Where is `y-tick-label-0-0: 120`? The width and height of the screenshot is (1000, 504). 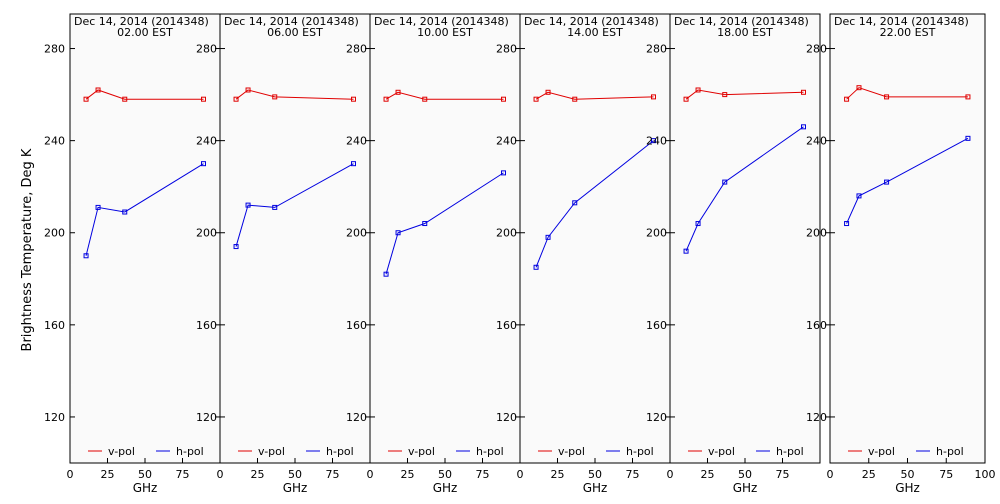 y-tick-label-0-0: 120 is located at coordinates (54, 417).